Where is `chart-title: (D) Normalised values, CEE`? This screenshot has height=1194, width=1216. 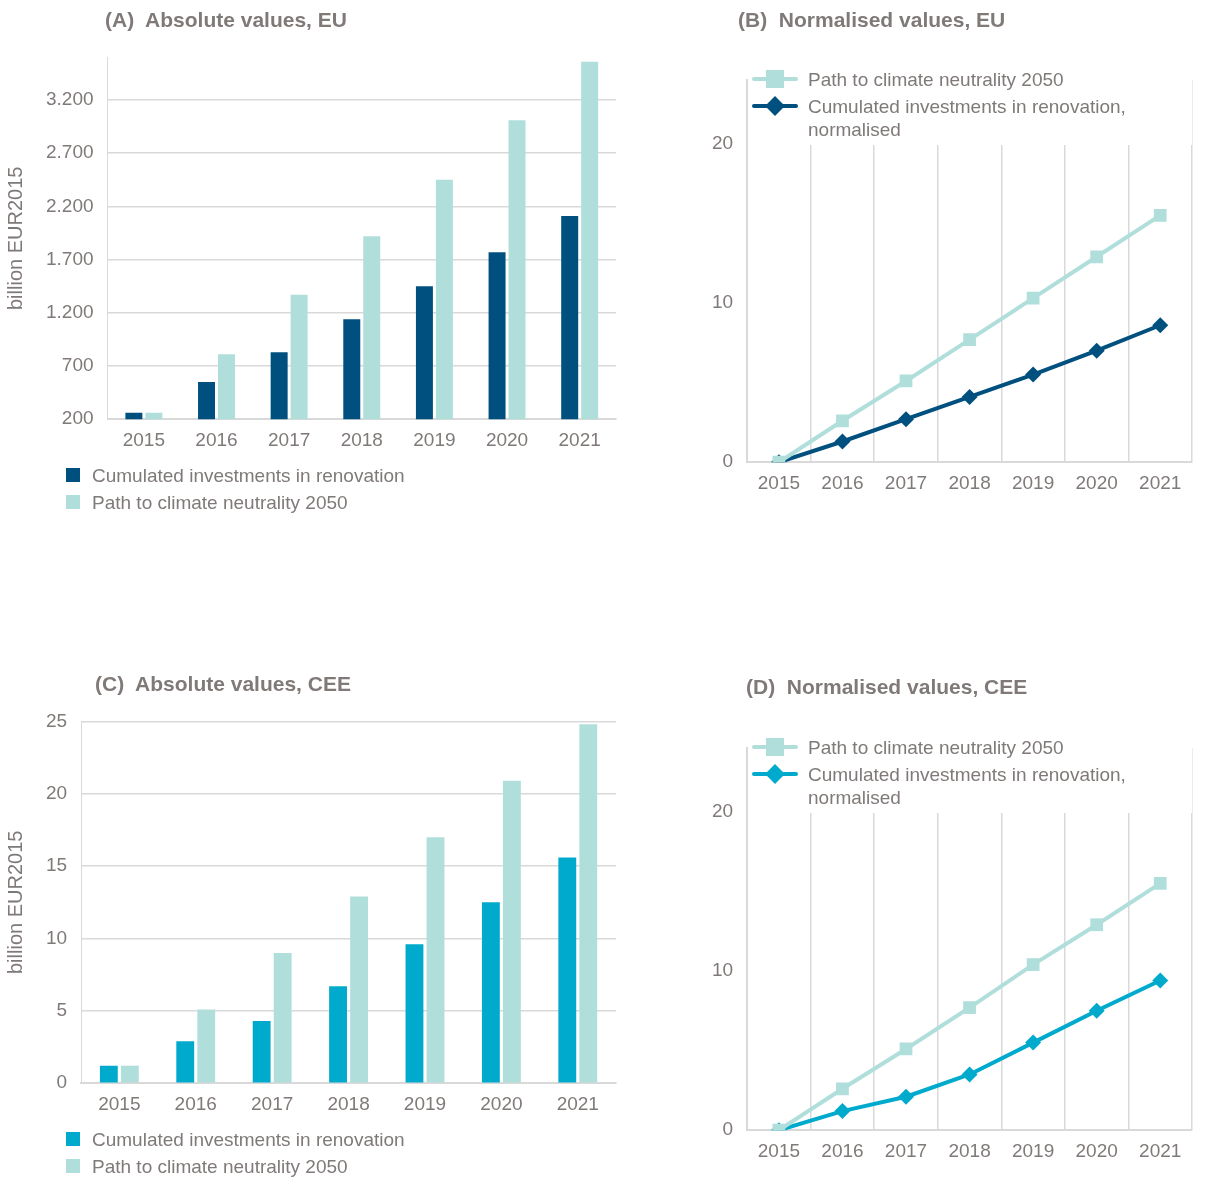 chart-title: (D) Normalised values, CEE is located at coordinates (887, 687).